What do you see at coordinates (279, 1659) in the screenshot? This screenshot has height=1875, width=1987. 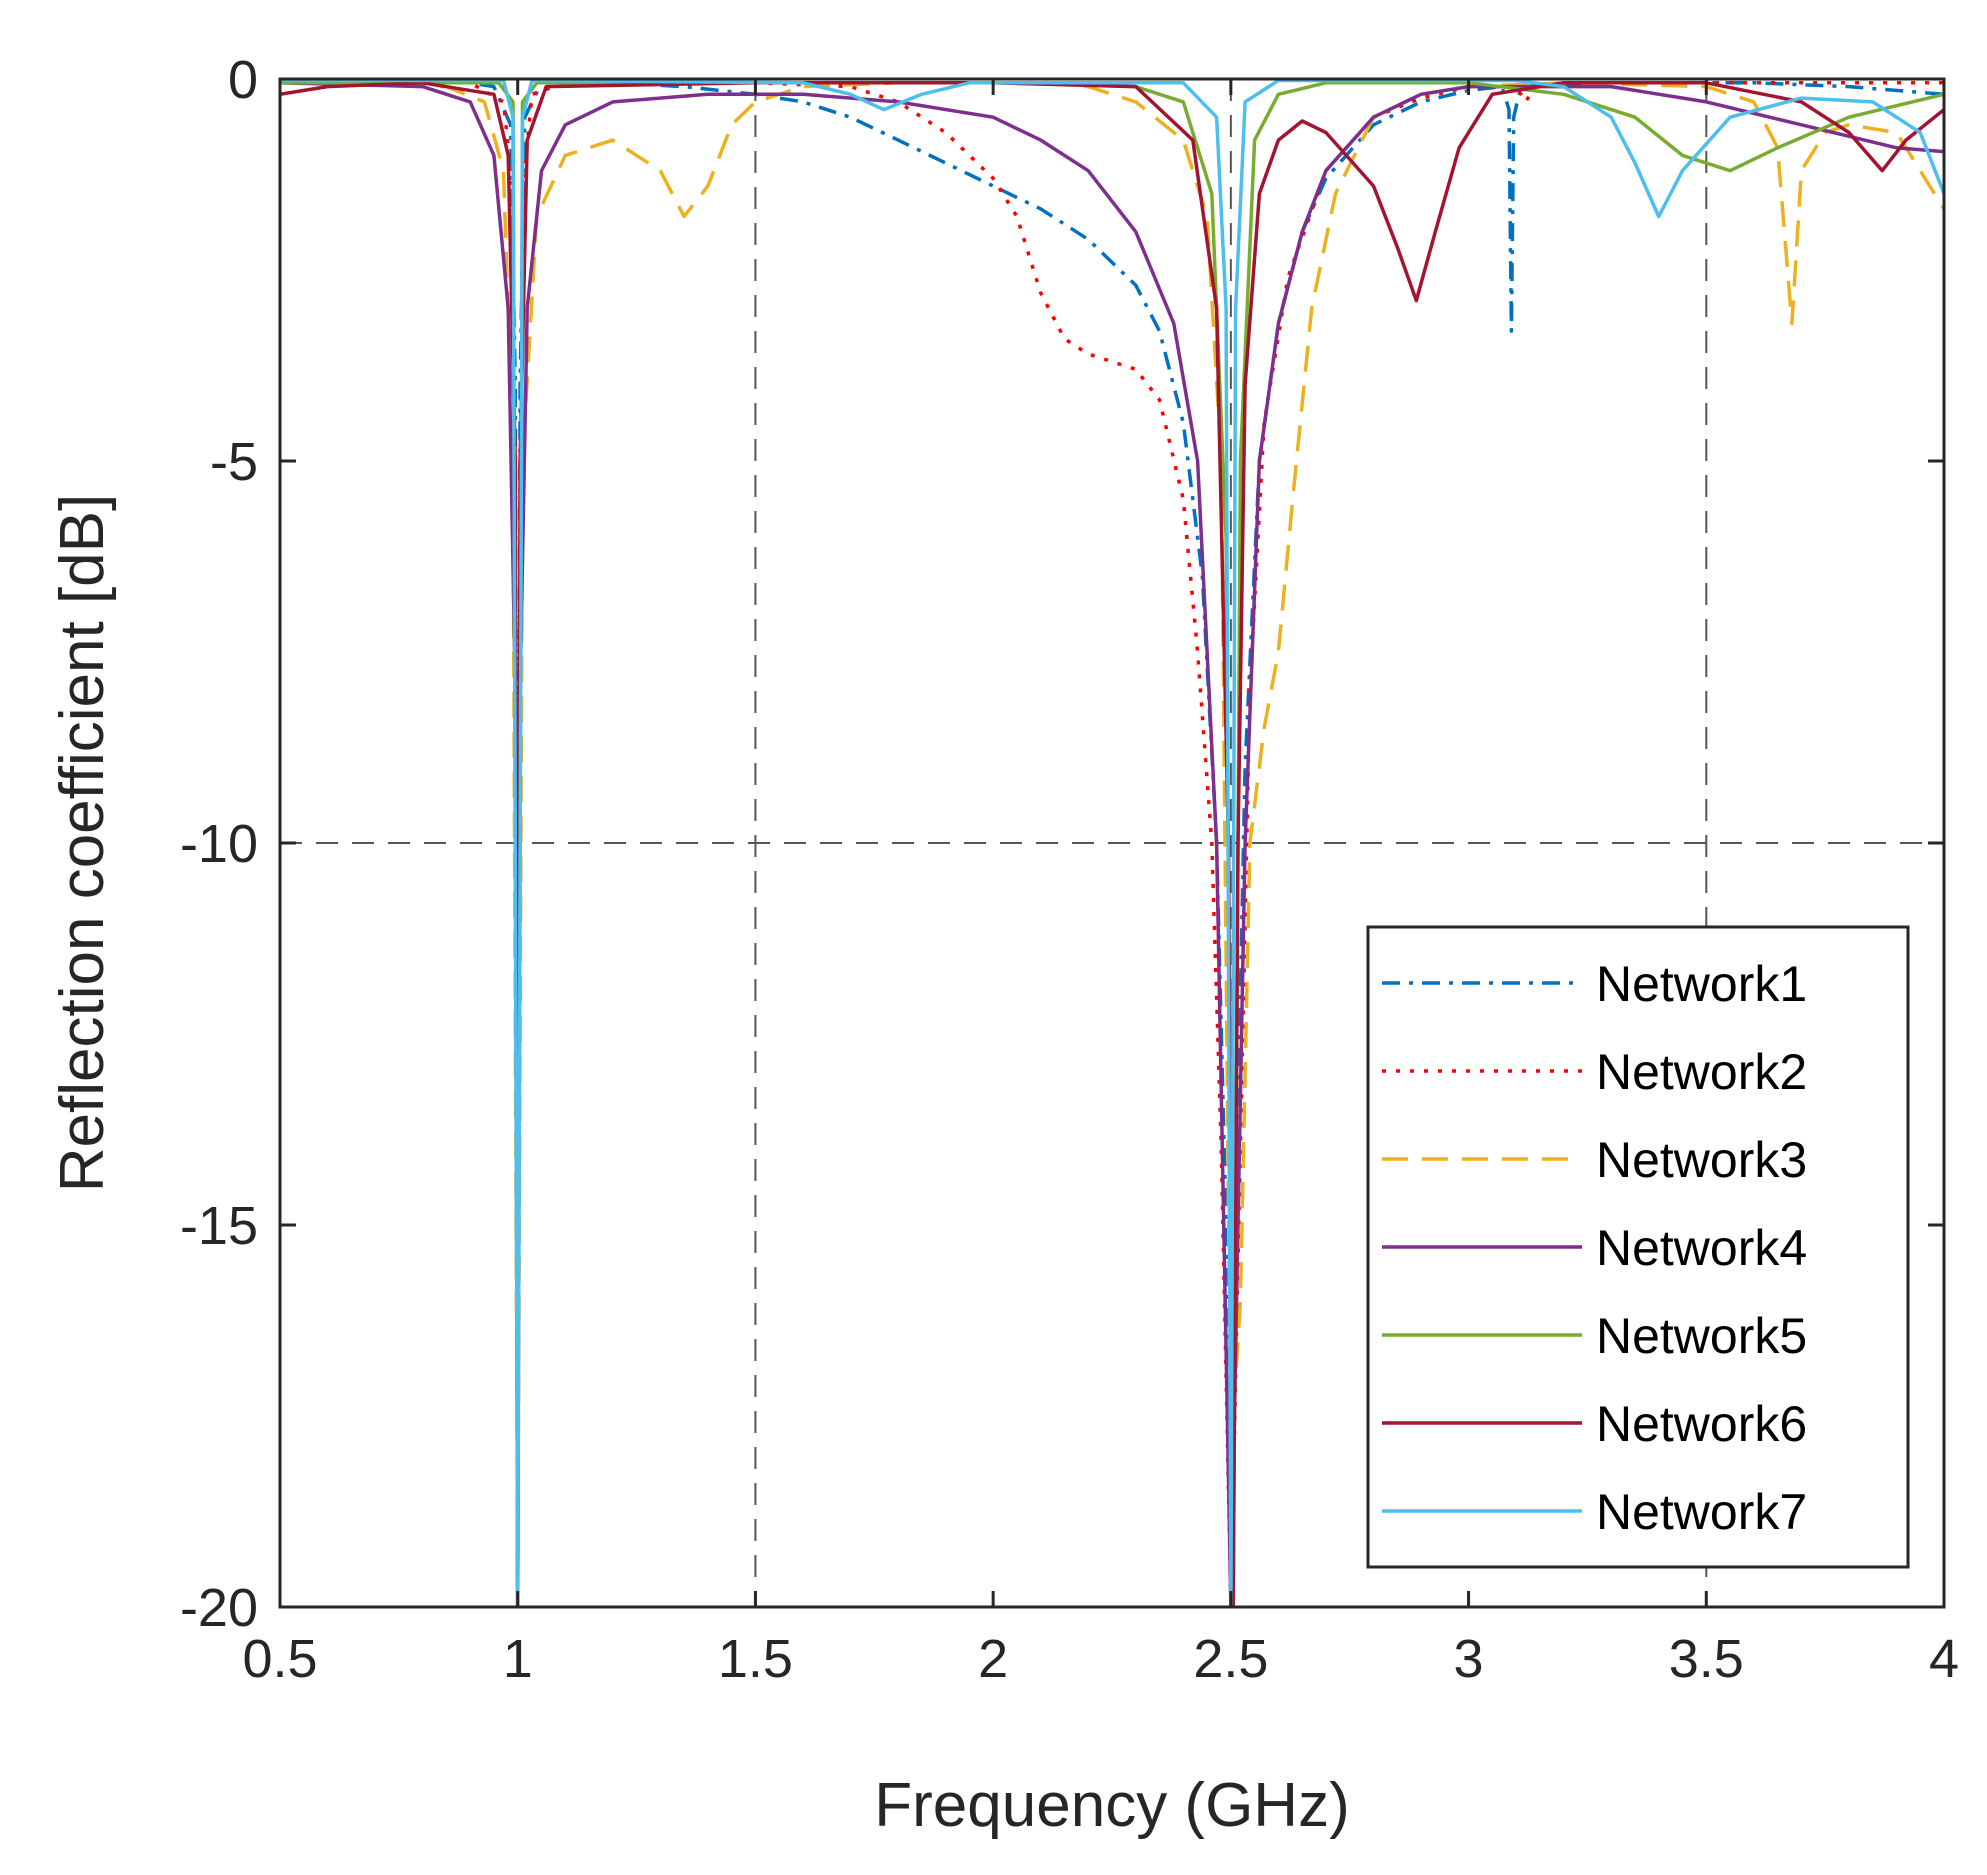 I see `x-tick-label: 0.5` at bounding box center [279, 1659].